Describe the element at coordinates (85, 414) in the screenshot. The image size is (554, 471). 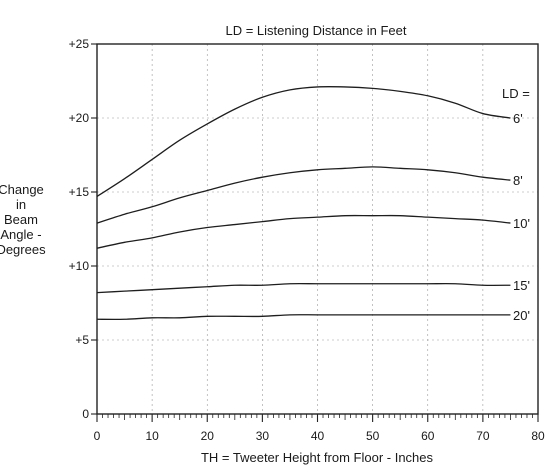
I see `y-tick-label: 0` at that location.